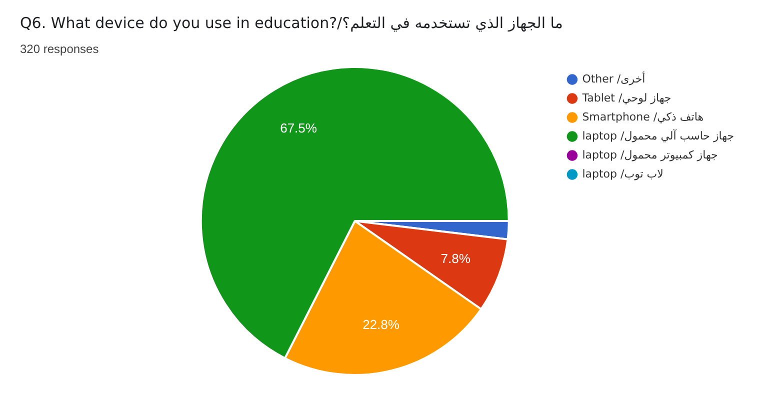 Image resolution: width=764 pixels, height=403 pixels. What do you see at coordinates (658, 135) in the screenshot?
I see `legend-label: laptop /جهاز حاسب آلي محمول` at bounding box center [658, 135].